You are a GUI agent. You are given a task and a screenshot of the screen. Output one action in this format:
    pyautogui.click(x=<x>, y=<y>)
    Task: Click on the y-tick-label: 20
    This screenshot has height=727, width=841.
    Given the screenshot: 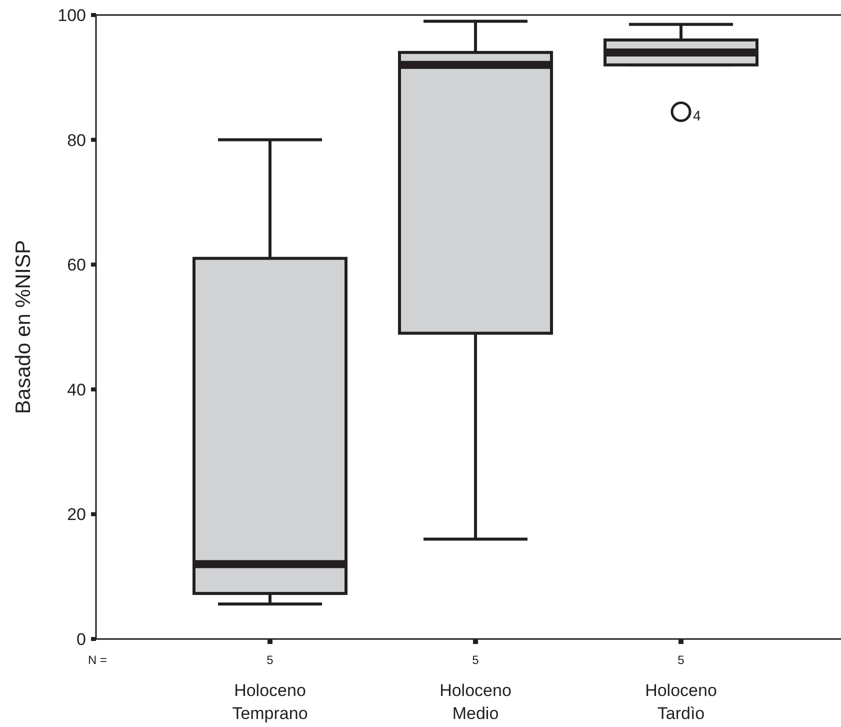 What is the action you would take?
    pyautogui.click(x=76, y=514)
    